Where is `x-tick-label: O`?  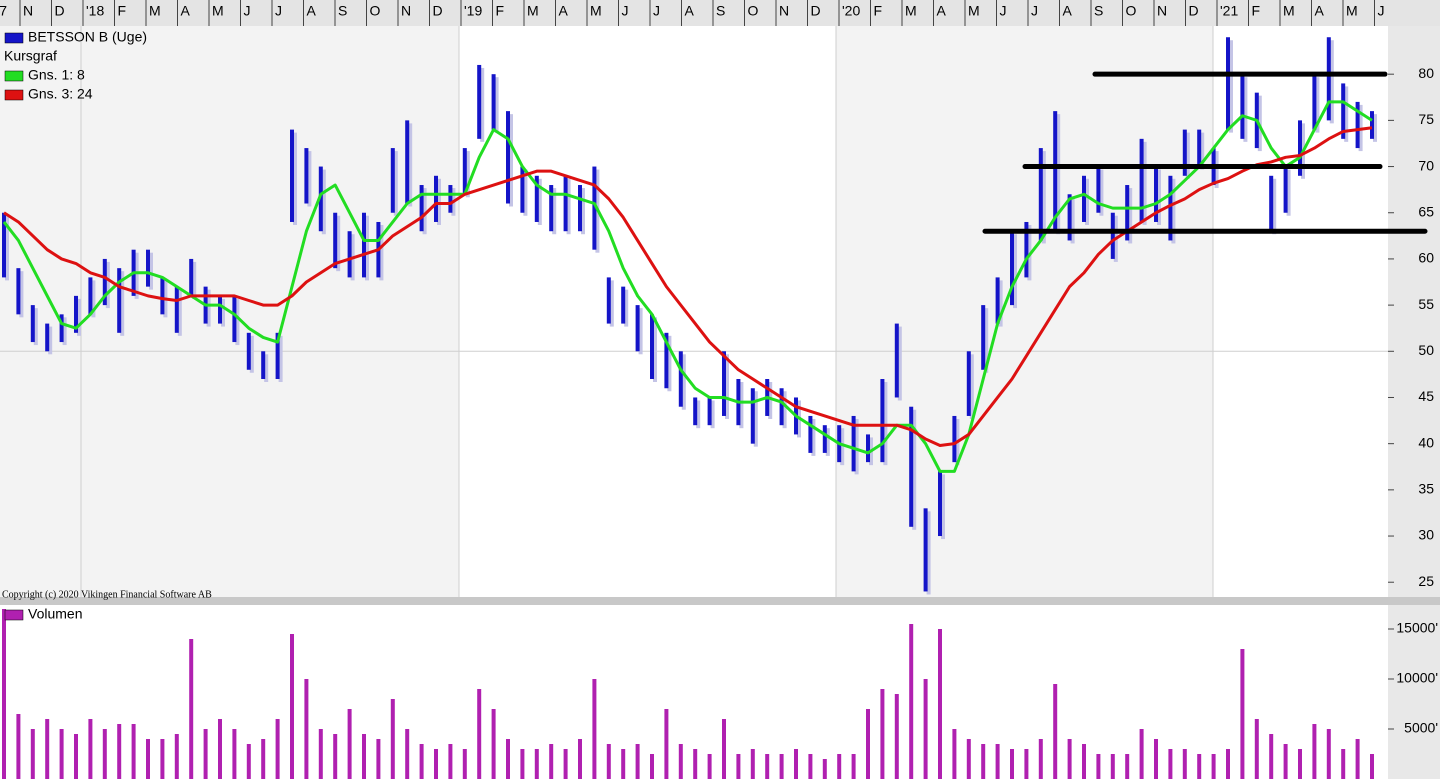 x-tick-label: O is located at coordinates (375, 11).